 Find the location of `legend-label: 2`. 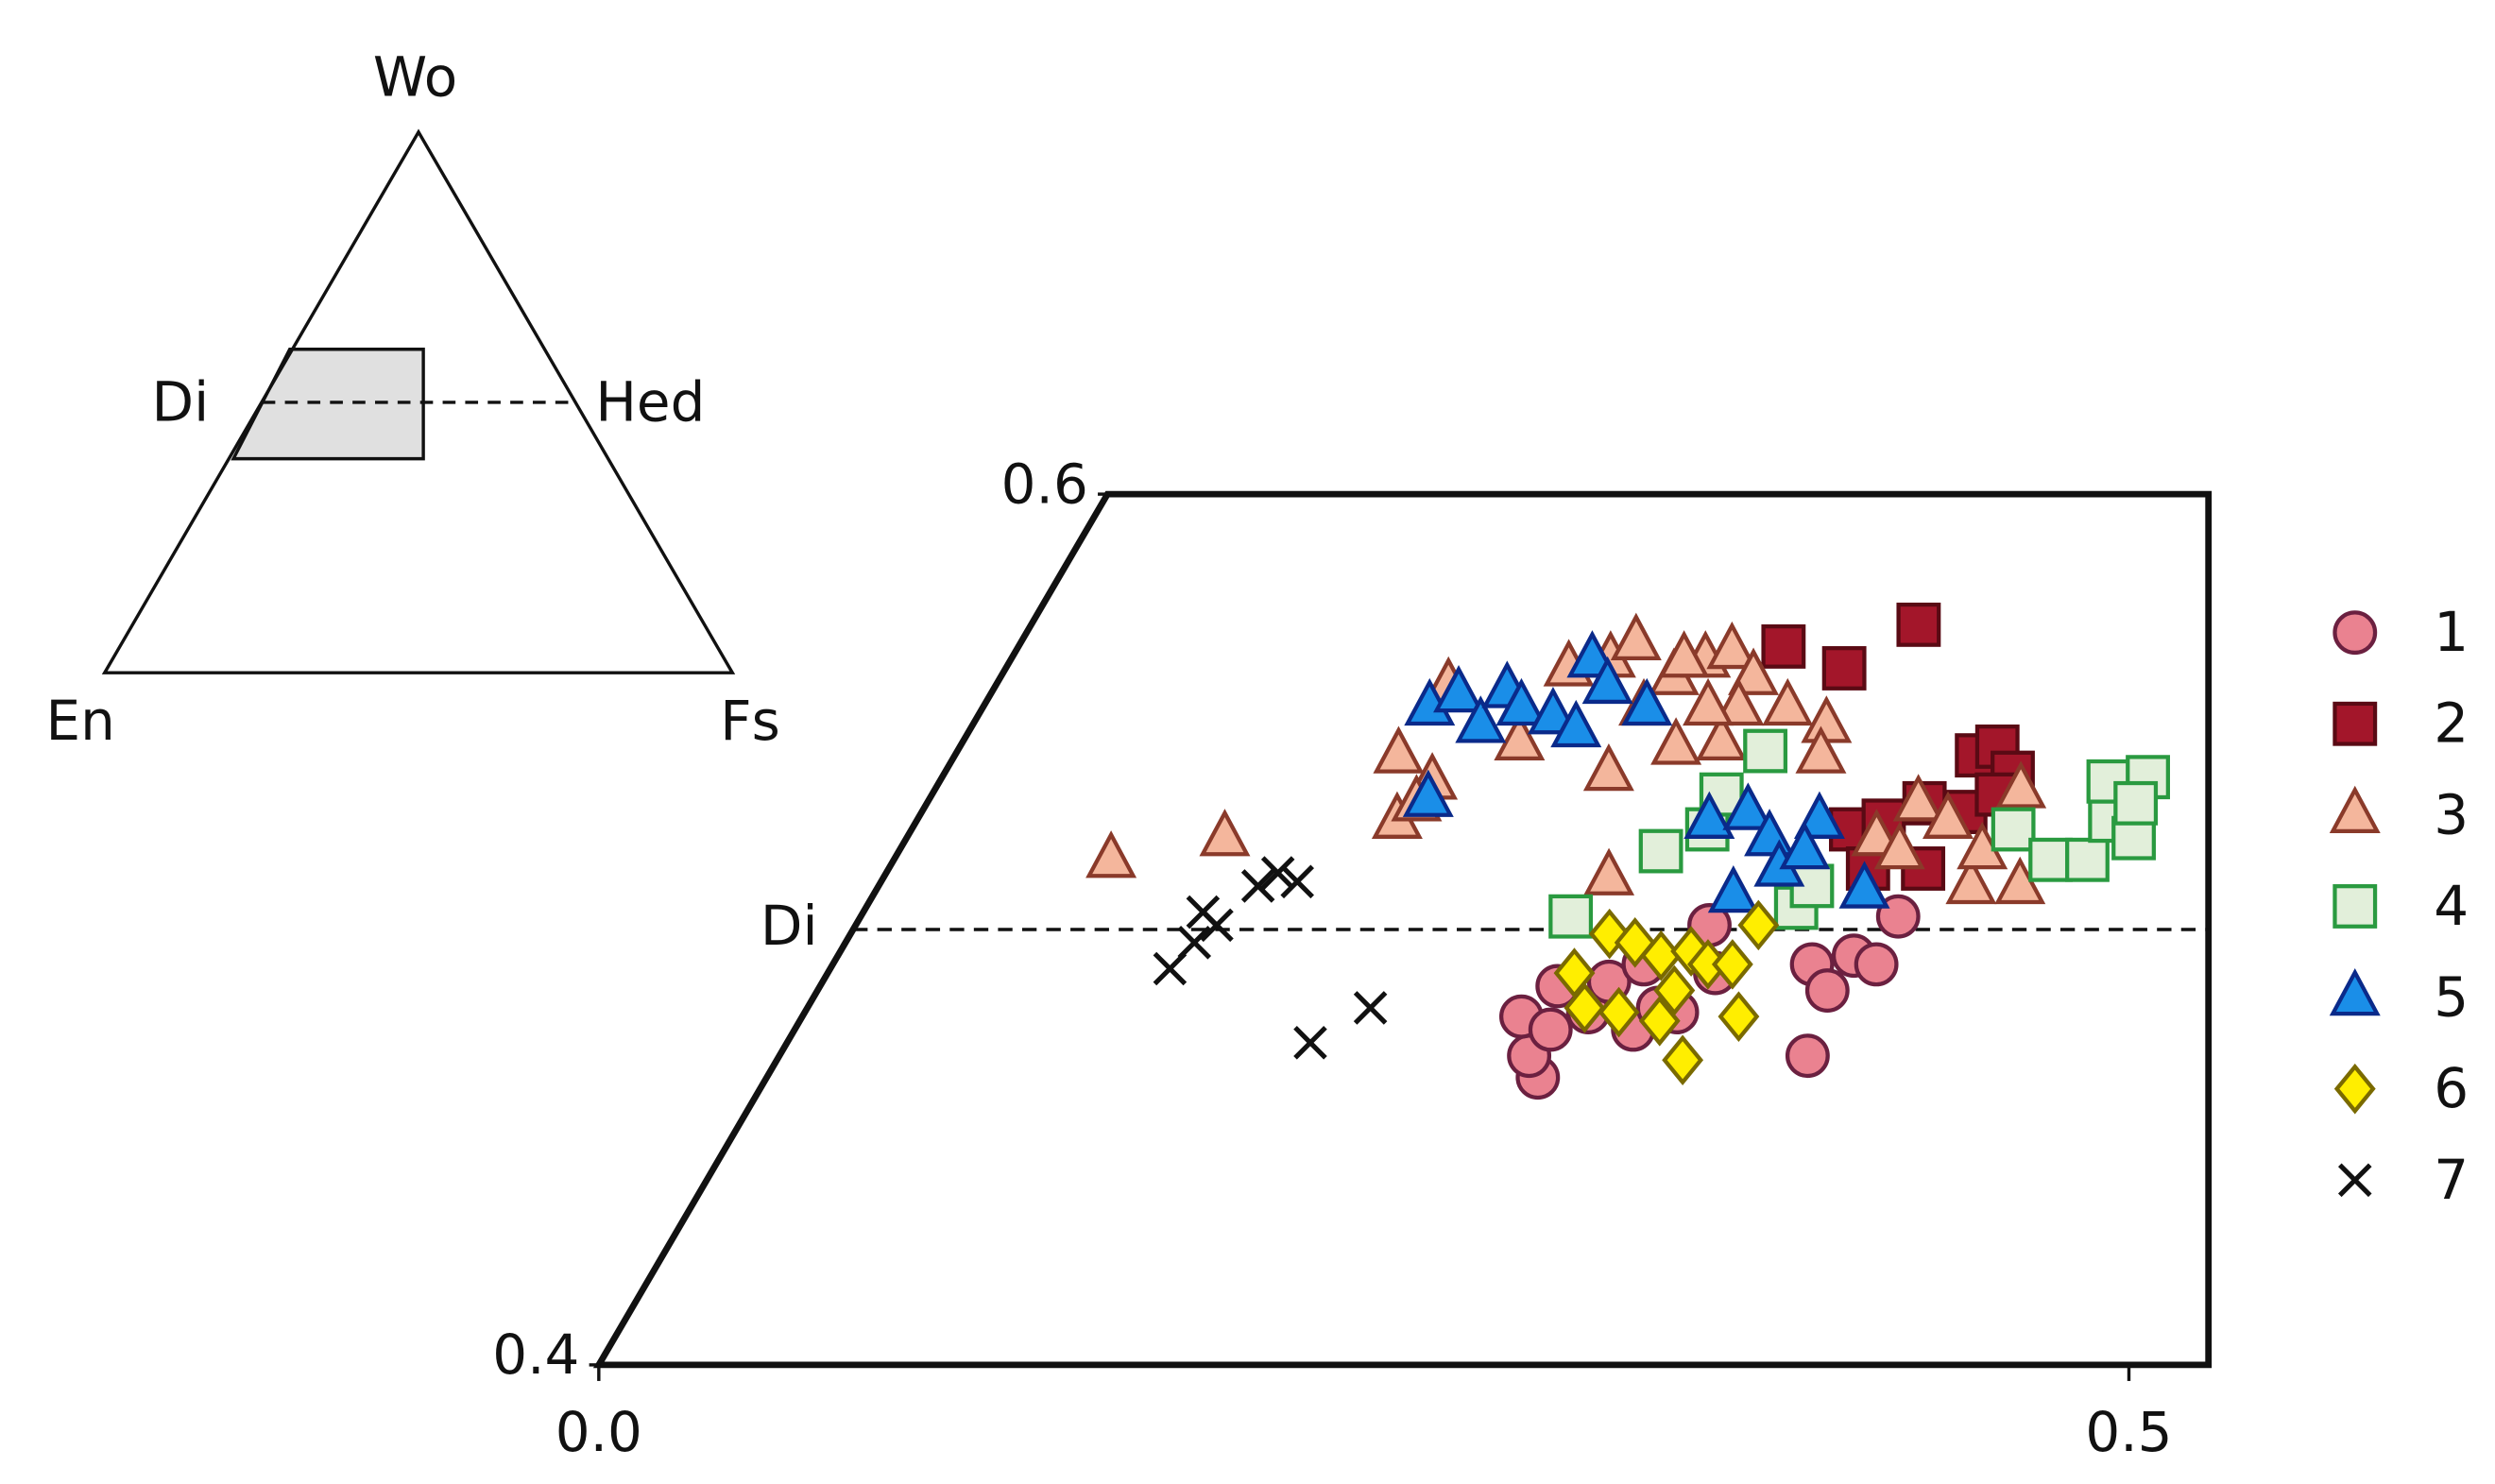

legend-label: 2 is located at coordinates (2451, 723).